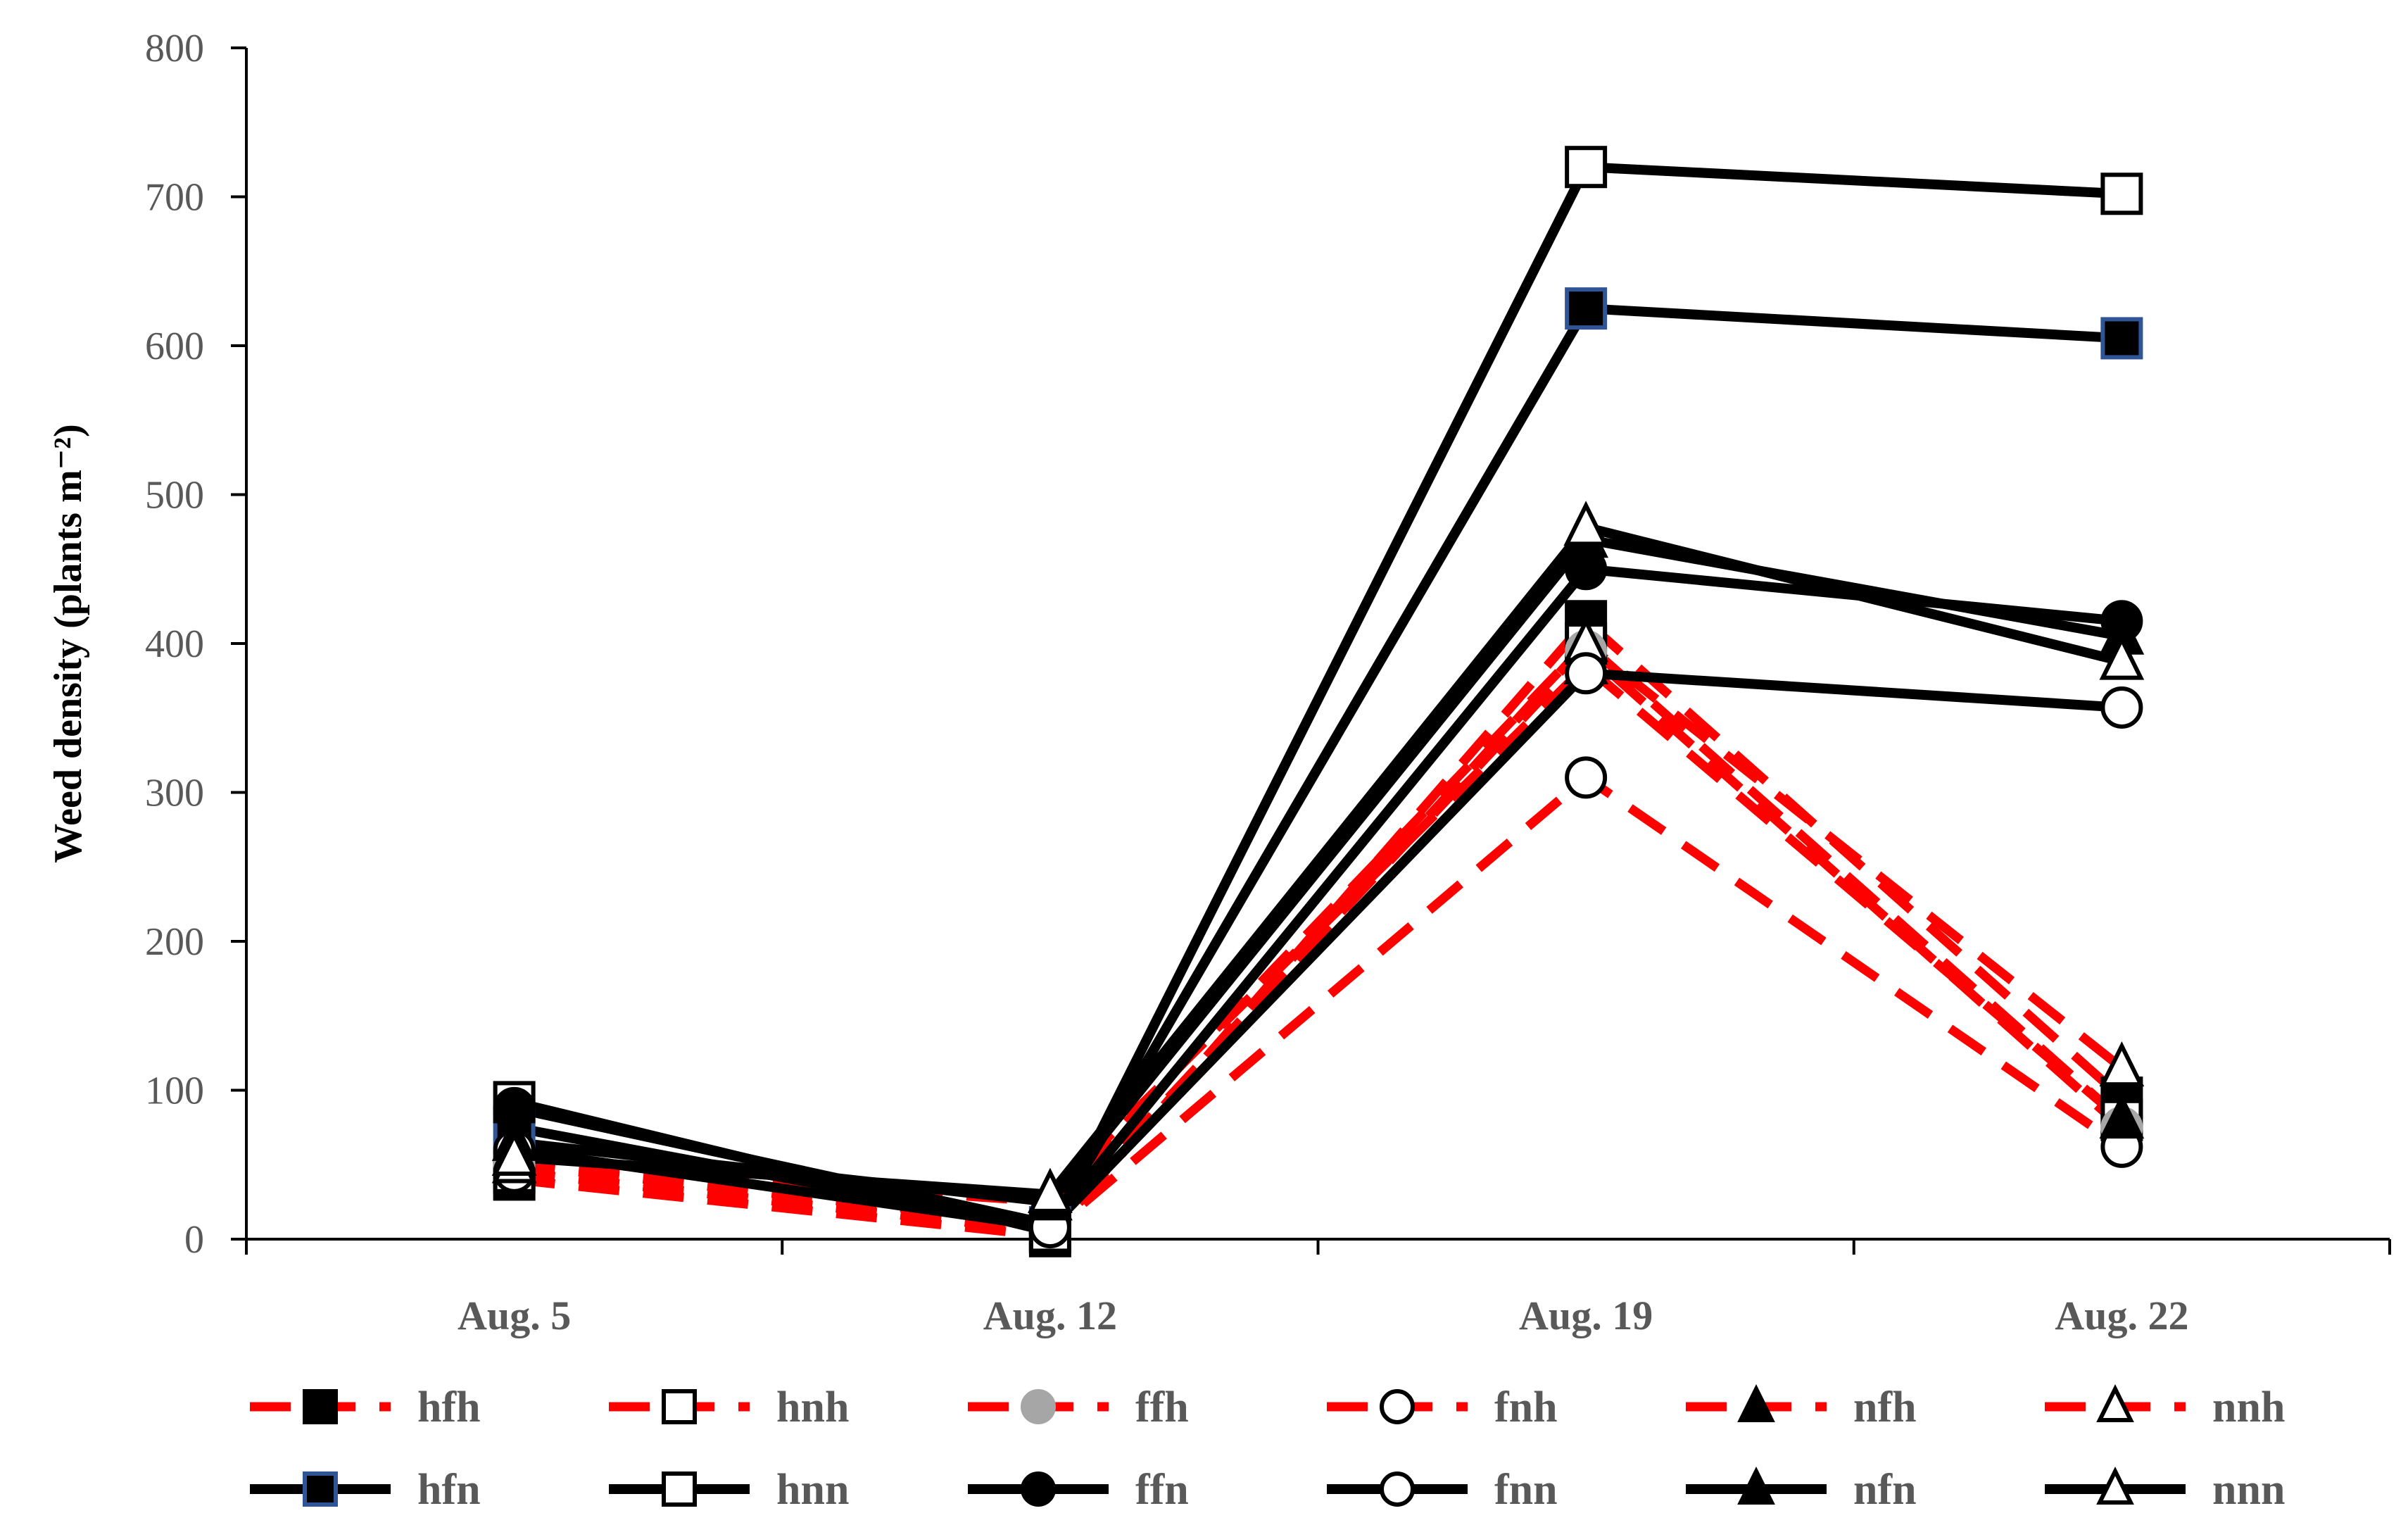  What do you see at coordinates (365, 1490) in the screenshot?
I see `legend-item-hfn: hfn` at bounding box center [365, 1490].